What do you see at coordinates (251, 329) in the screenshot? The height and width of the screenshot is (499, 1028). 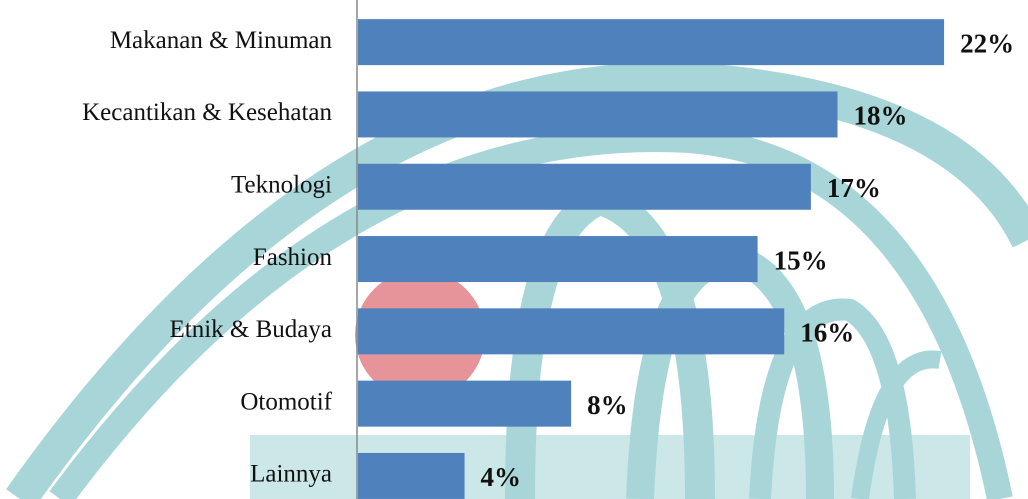 I see `category-label: Etnik & Budaya` at bounding box center [251, 329].